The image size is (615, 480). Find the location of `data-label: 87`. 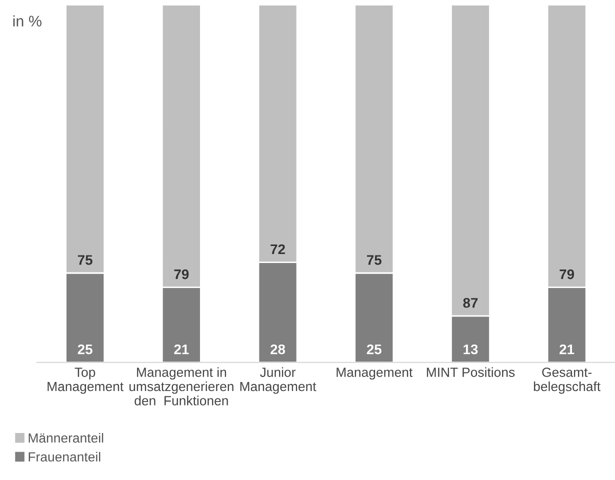

data-label: 87 is located at coordinates (470, 303).